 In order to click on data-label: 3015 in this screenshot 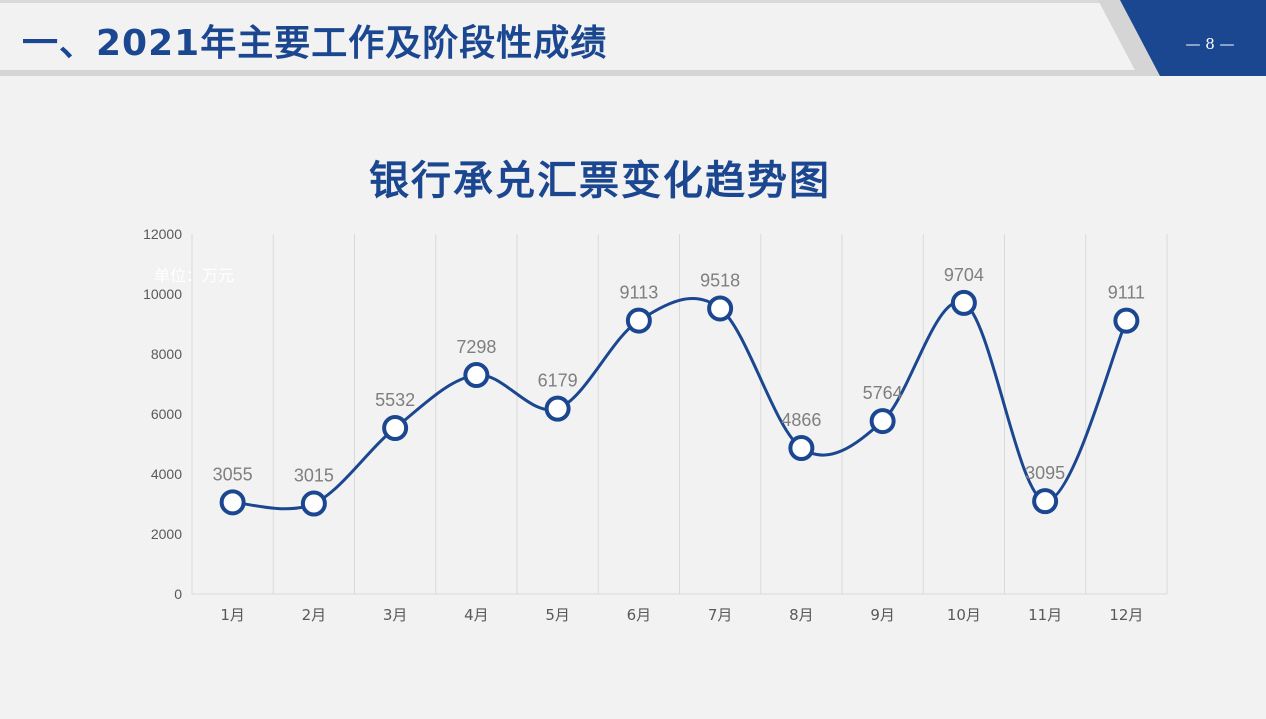, I will do `click(314, 476)`.